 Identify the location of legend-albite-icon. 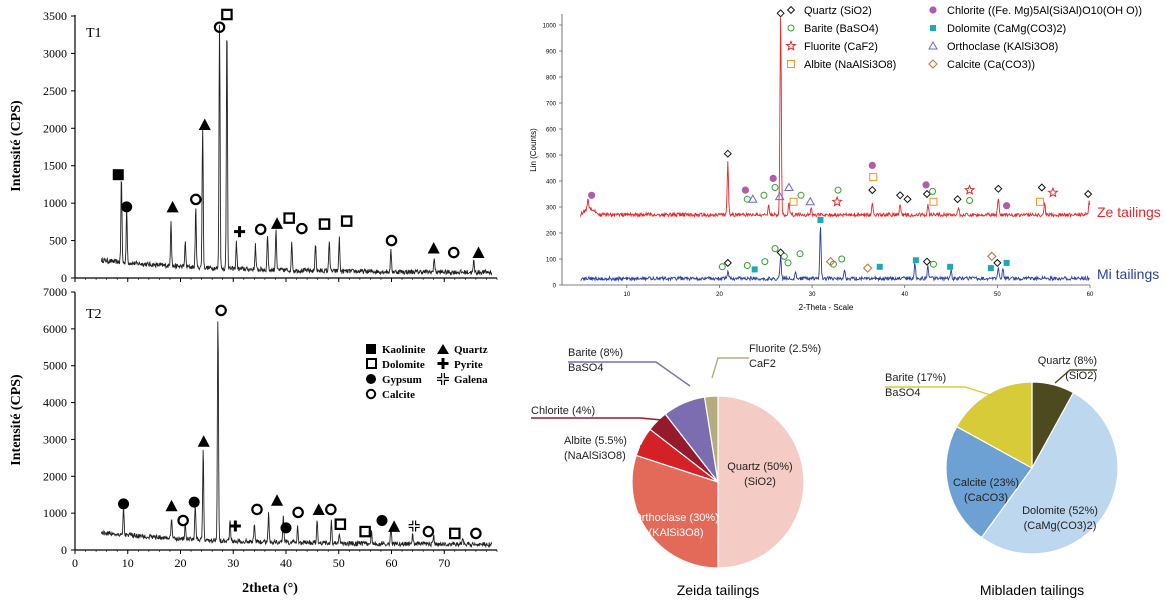
(791, 64).